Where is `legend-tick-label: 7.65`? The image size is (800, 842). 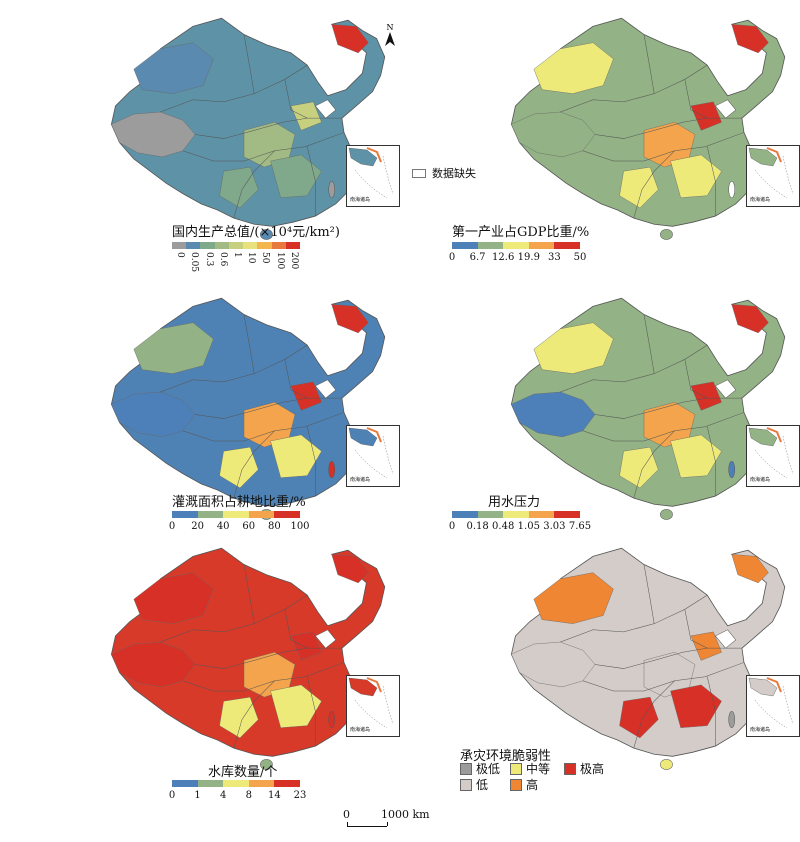 legend-tick-label: 7.65 is located at coordinates (580, 526).